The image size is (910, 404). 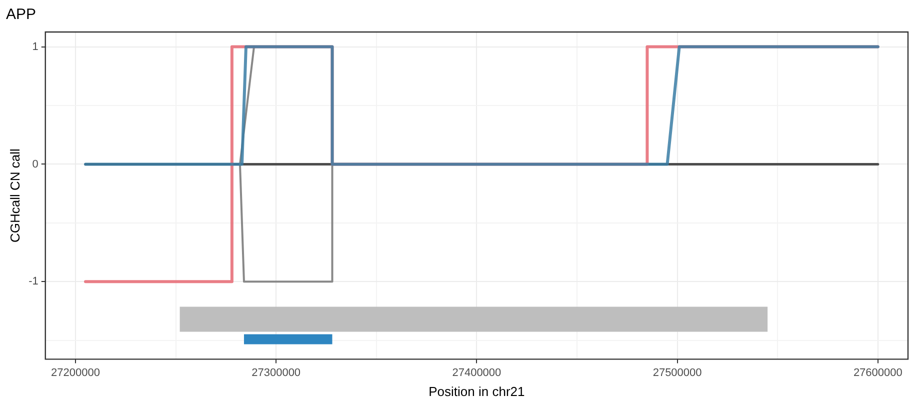 What do you see at coordinates (35, 46) in the screenshot?
I see `y-tick-label: 1` at bounding box center [35, 46].